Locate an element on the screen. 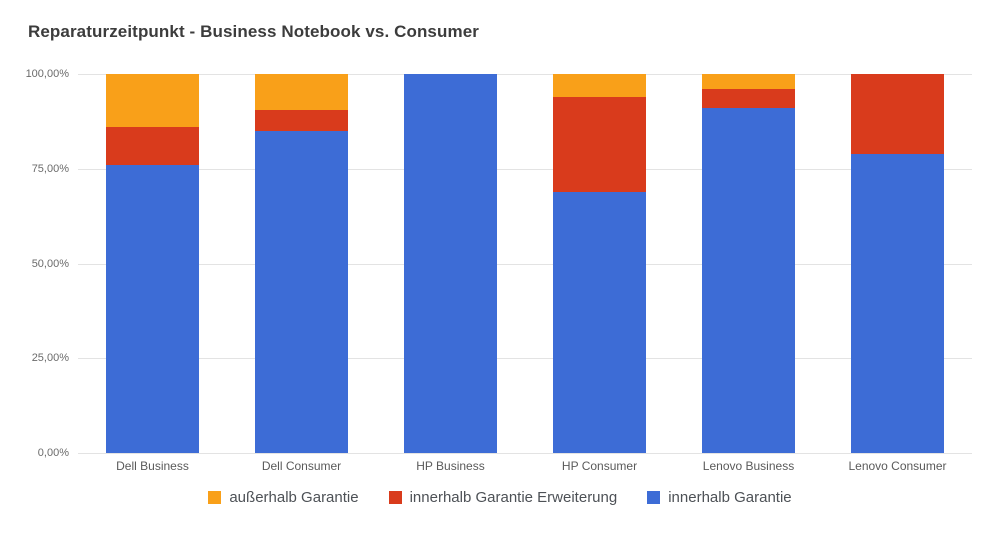 The image size is (1000, 540). stacked-bar-lenovo-business is located at coordinates (748, 263).